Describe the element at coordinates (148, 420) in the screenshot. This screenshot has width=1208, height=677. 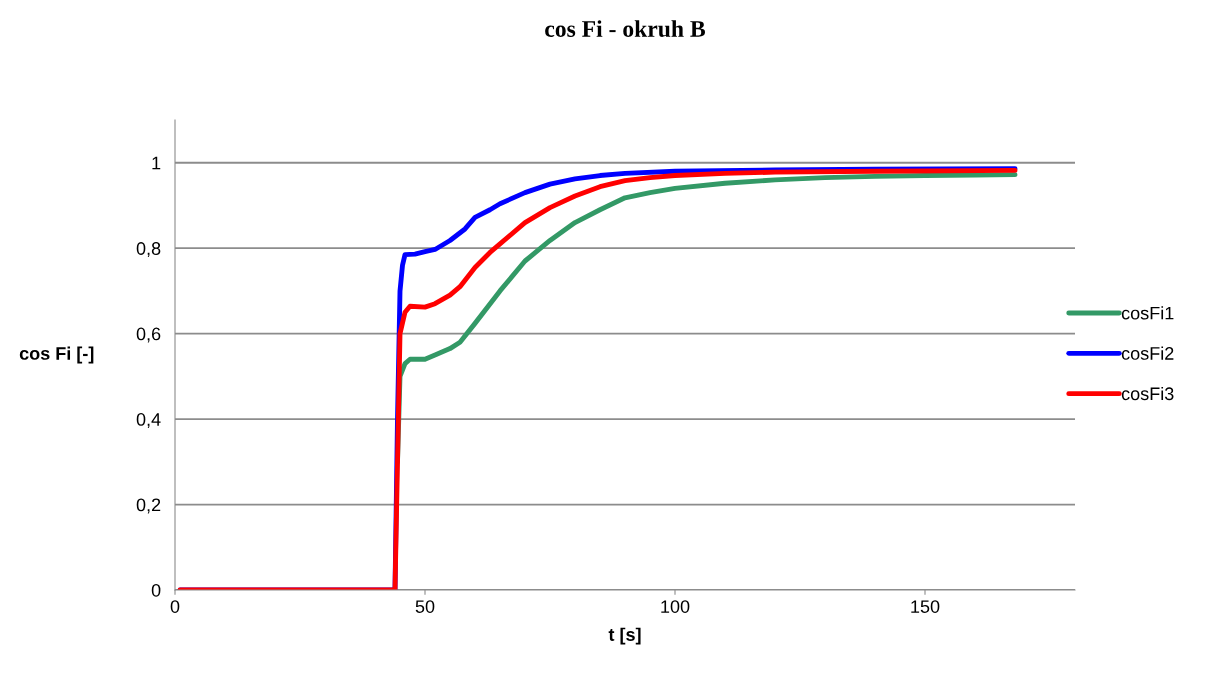
I see `y-tick-label: 0,4` at that location.